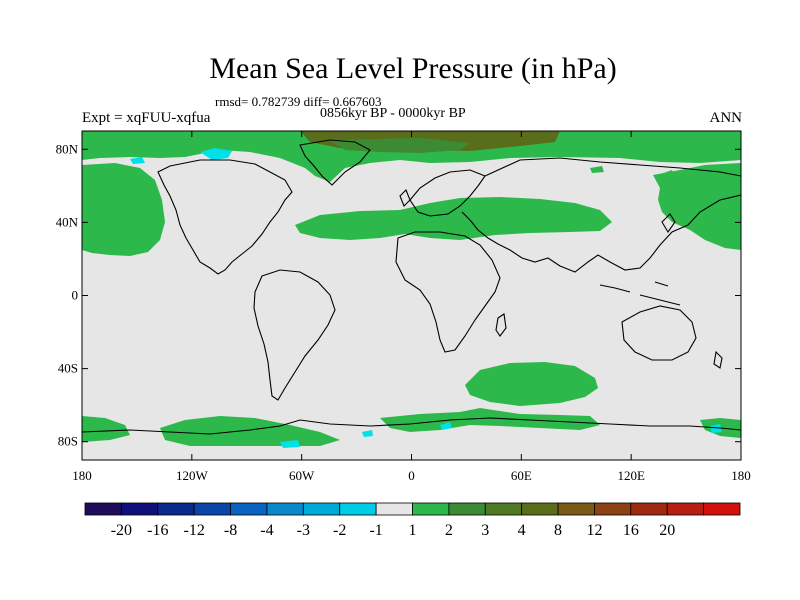 This screenshot has width=800, height=600. Describe the element at coordinates (339, 530) in the screenshot. I see `colorbar-label: -2` at that location.